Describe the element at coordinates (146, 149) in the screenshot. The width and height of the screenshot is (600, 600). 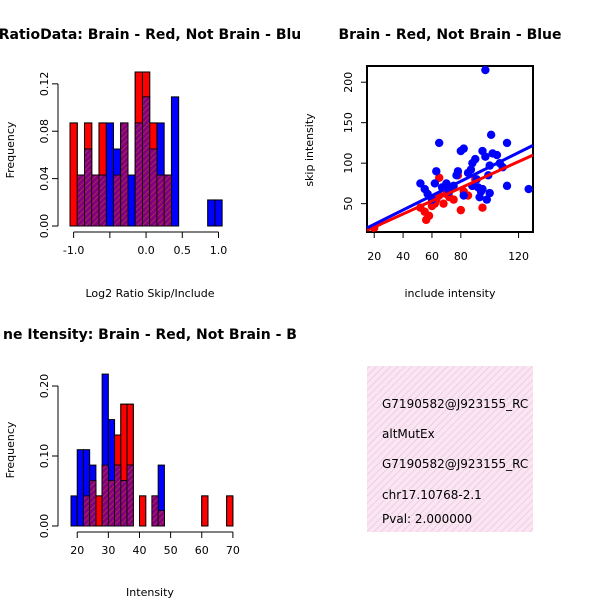
I see `ratio-histogram-bars` at that location.